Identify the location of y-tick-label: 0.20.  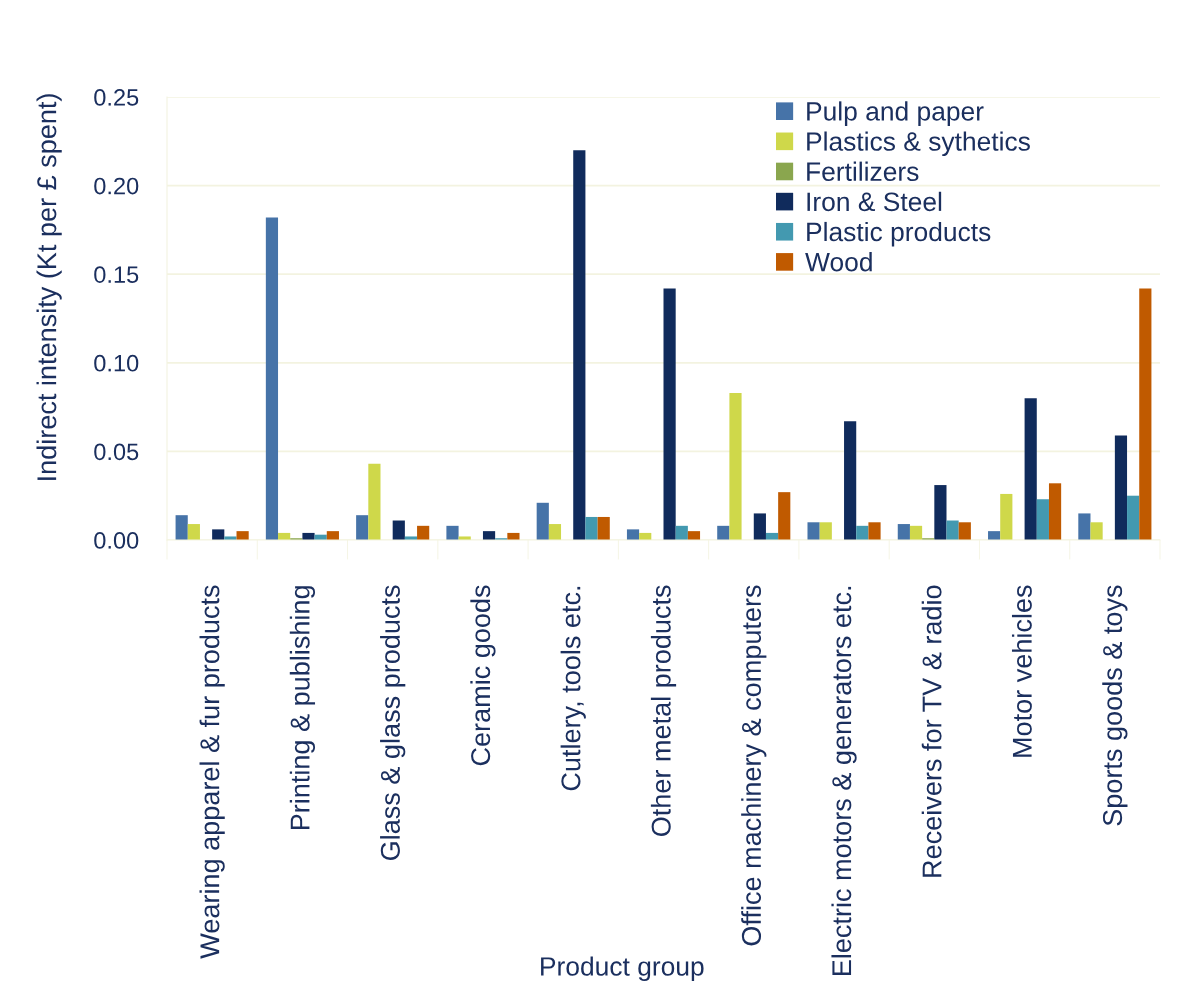
(116, 186).